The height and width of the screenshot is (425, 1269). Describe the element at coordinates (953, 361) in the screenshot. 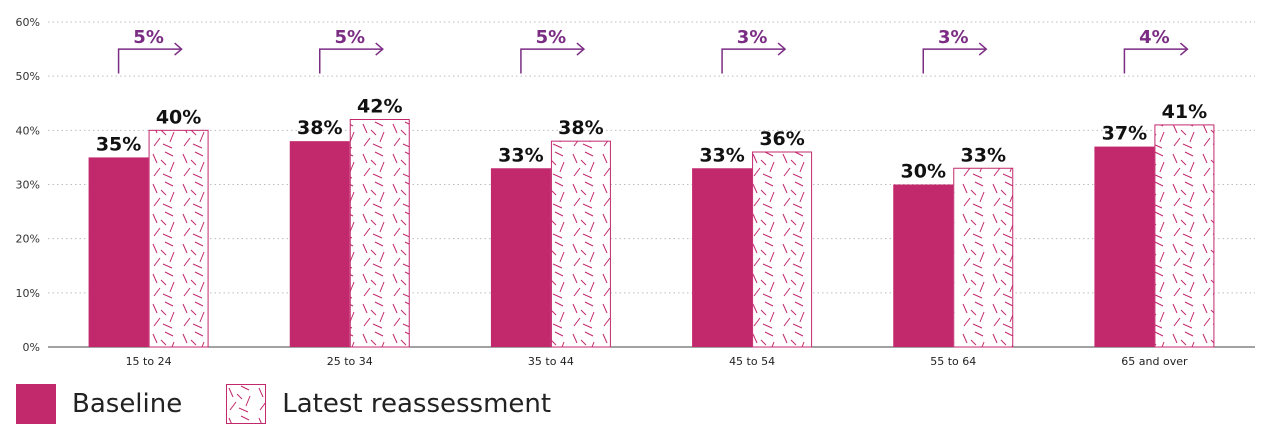

I see `x-tick-label: 55 to 64` at that location.